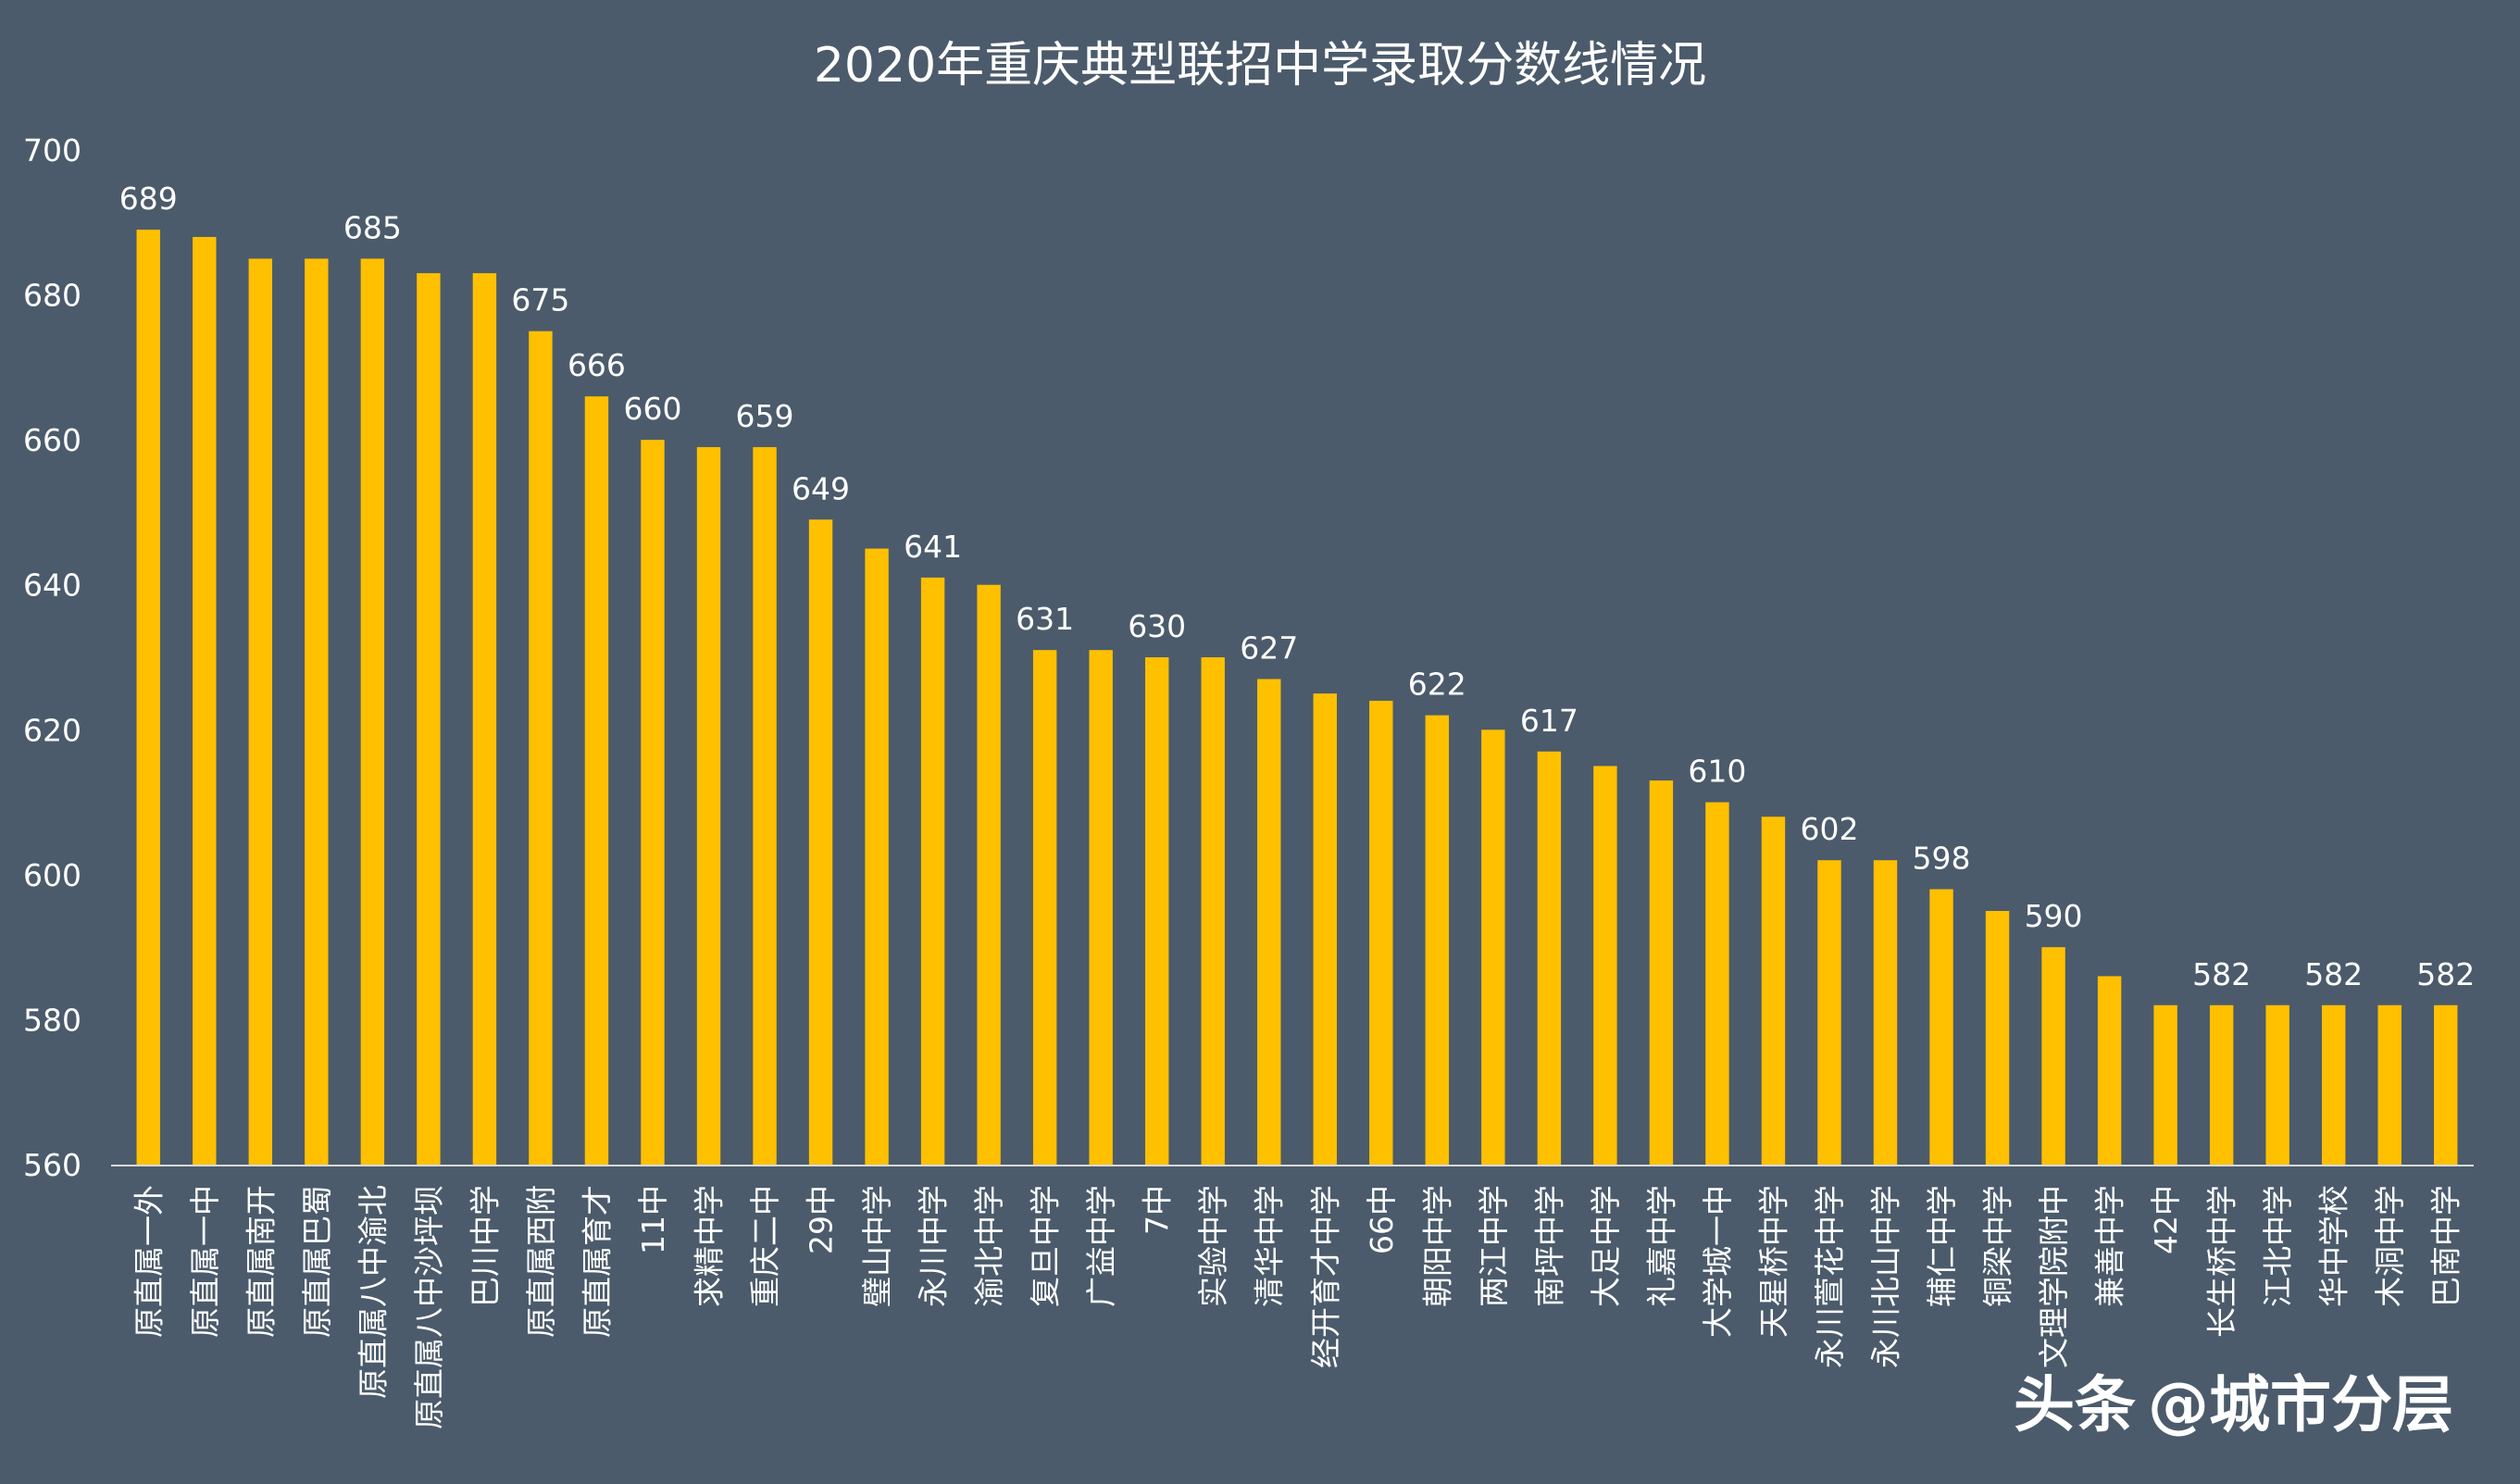 This screenshot has width=2520, height=1484. What do you see at coordinates (2278, 1246) in the screenshot?
I see `x-tick-label: 江北中学` at bounding box center [2278, 1246].